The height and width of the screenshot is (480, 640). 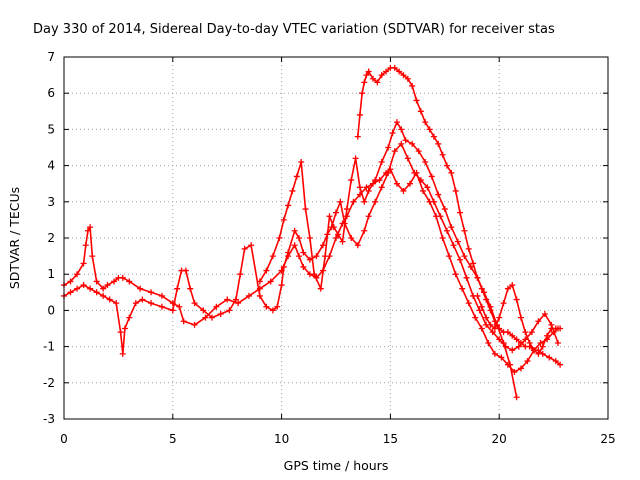 What do you see at coordinates (51, 57) in the screenshot?
I see `y-tick-label: 7` at bounding box center [51, 57].